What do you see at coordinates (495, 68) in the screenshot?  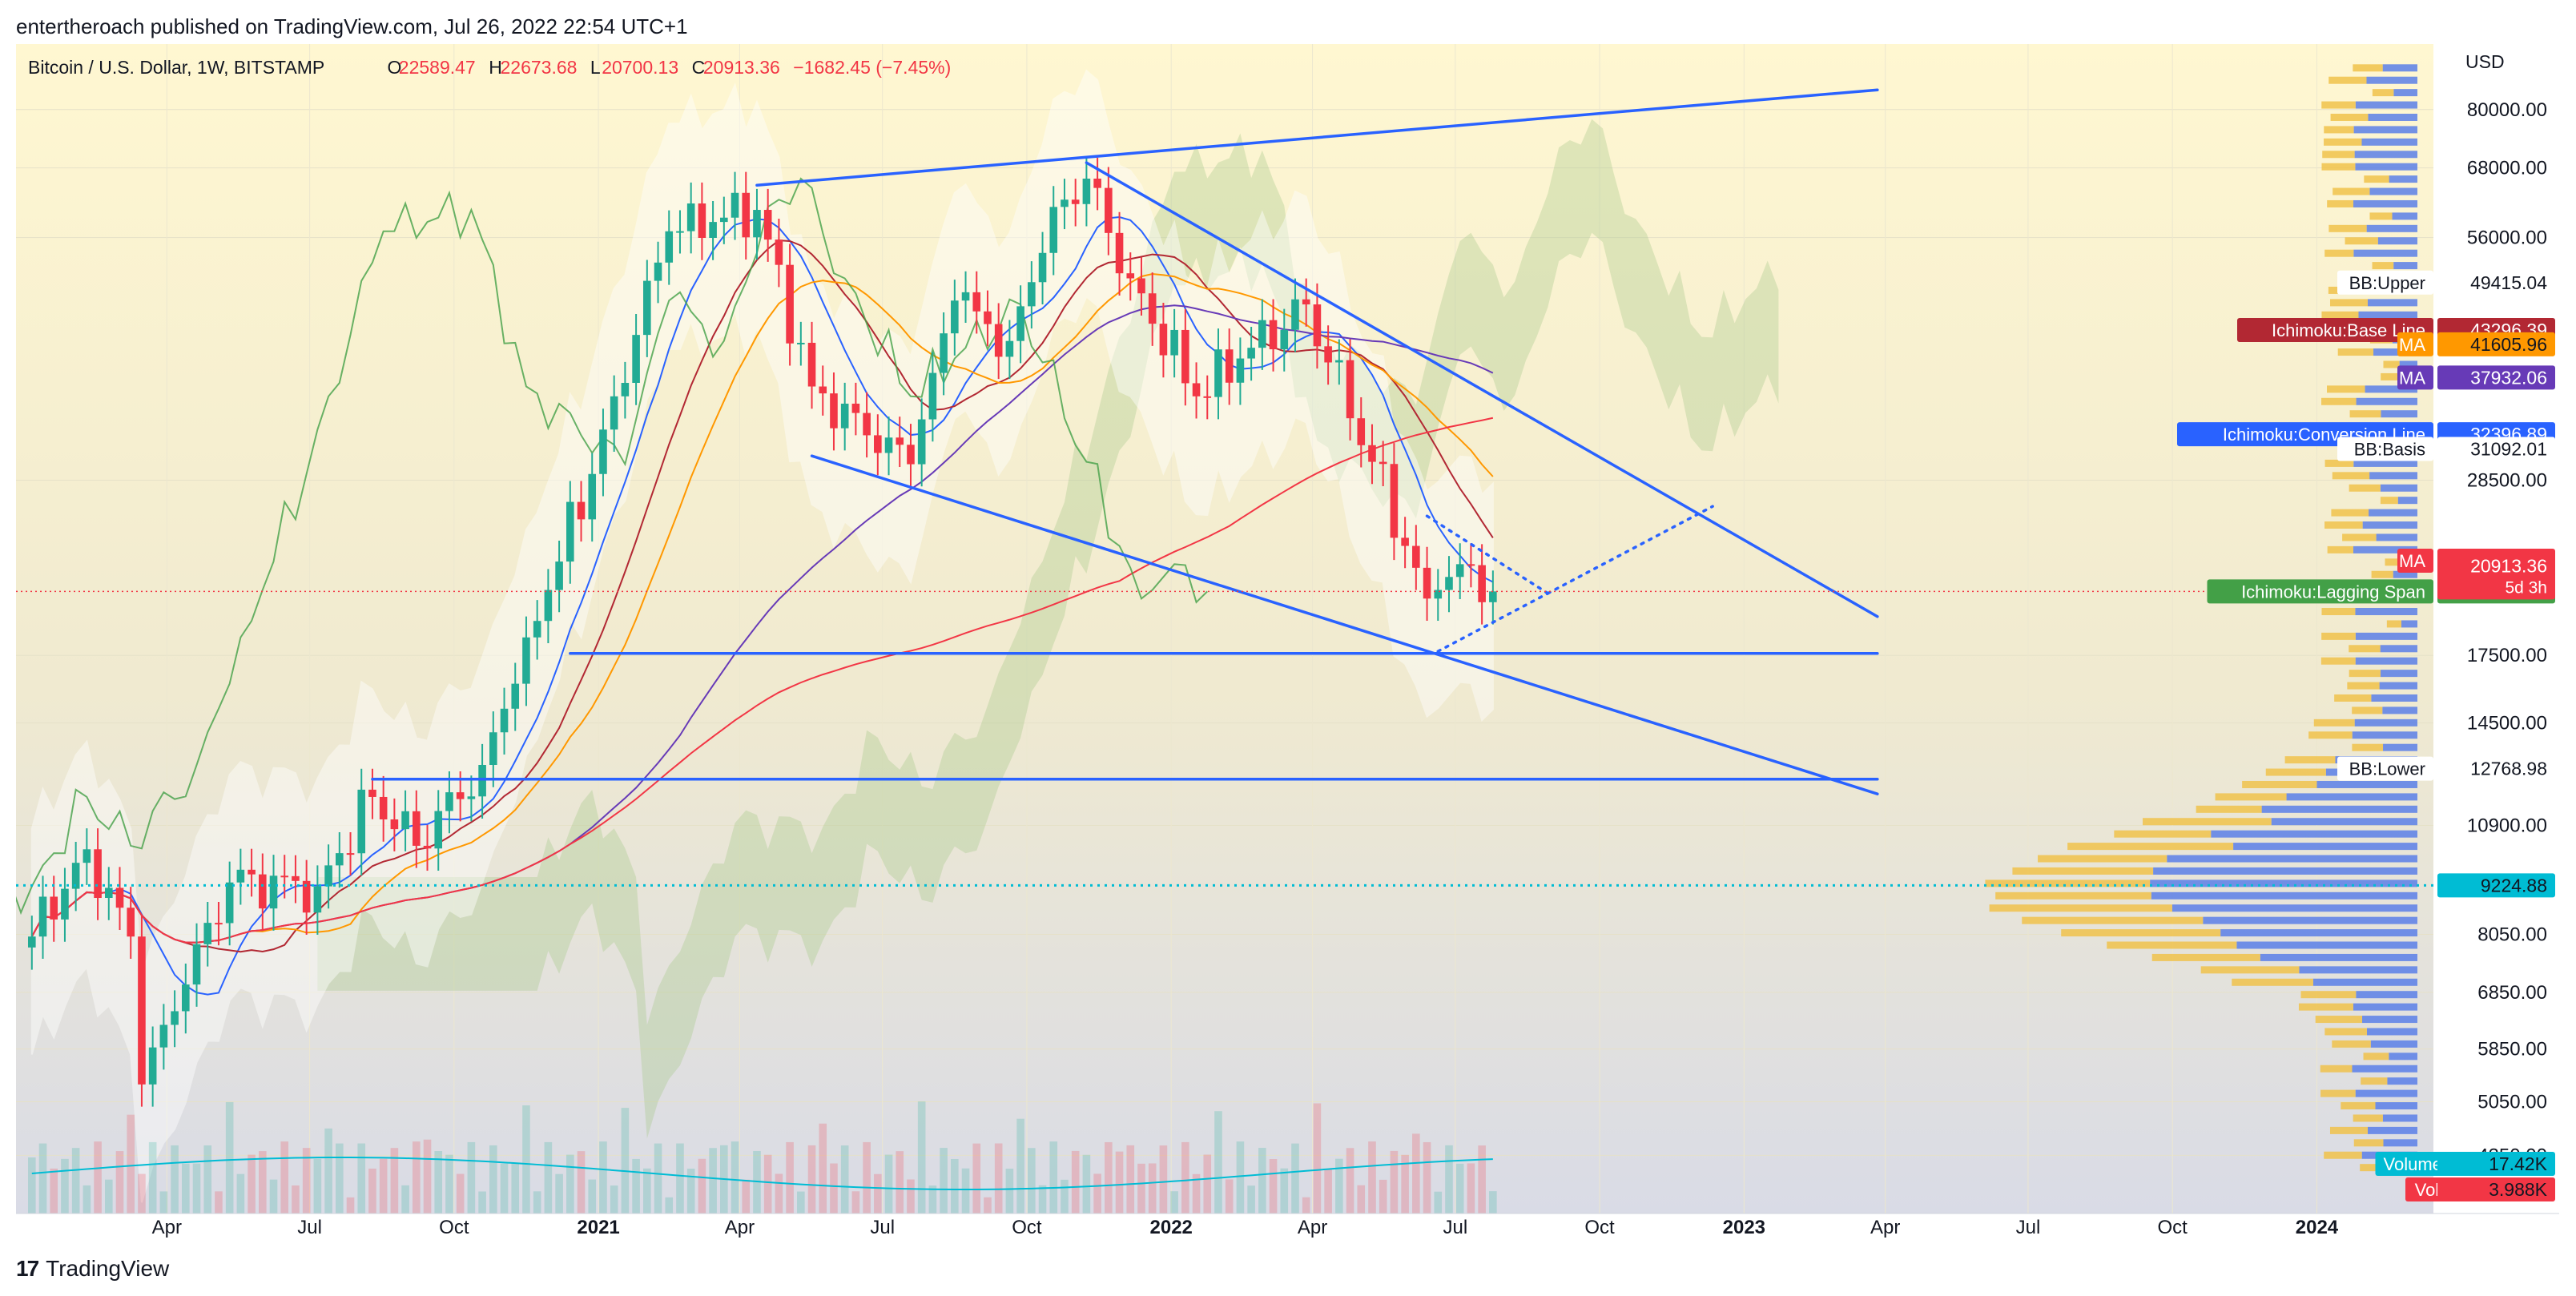 I see `ohlc-3: H` at bounding box center [495, 68].